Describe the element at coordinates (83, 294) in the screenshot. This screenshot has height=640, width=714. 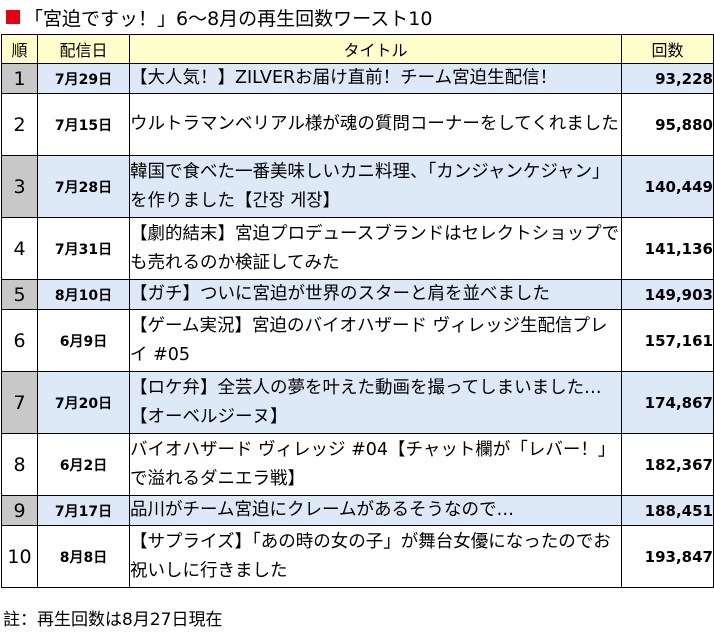
I see `date-cell: 8月10日` at that location.